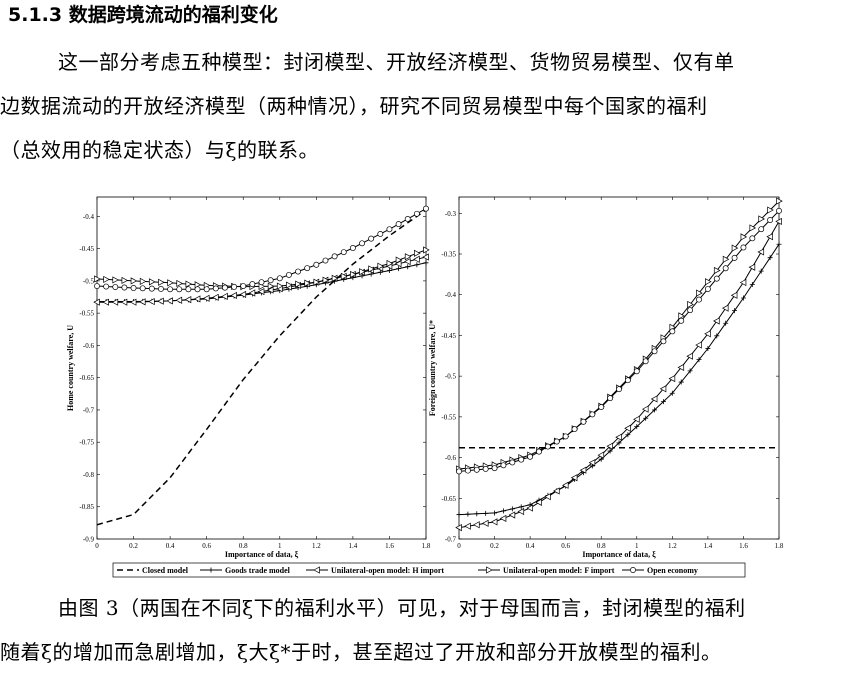 The height and width of the screenshot is (678, 849). Describe the element at coordinates (165, 570) in the screenshot. I see `legend-label: Closed model` at that location.